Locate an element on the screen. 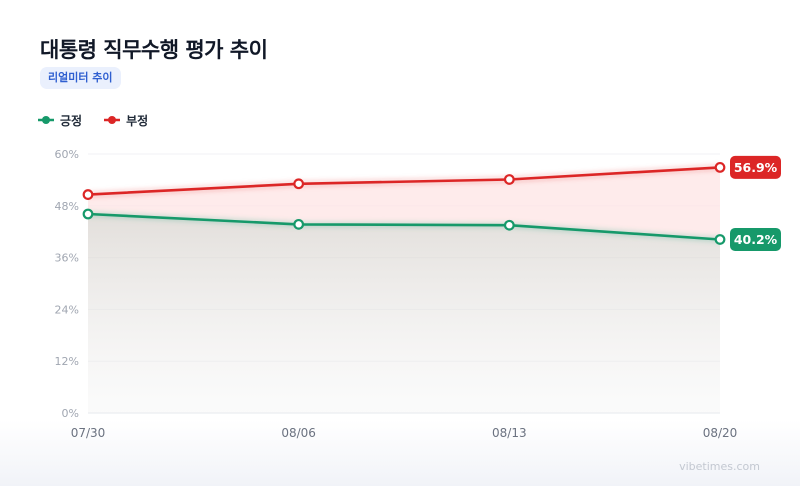 The height and width of the screenshot is (486, 800). point-layer is located at coordinates (404, 203).